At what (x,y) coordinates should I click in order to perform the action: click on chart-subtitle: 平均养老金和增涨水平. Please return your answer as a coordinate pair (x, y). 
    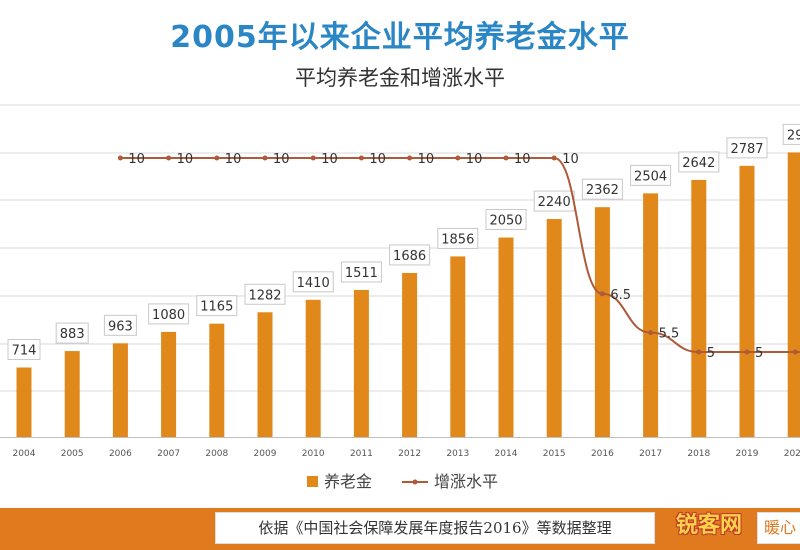
    Looking at the image, I should click on (400, 78).